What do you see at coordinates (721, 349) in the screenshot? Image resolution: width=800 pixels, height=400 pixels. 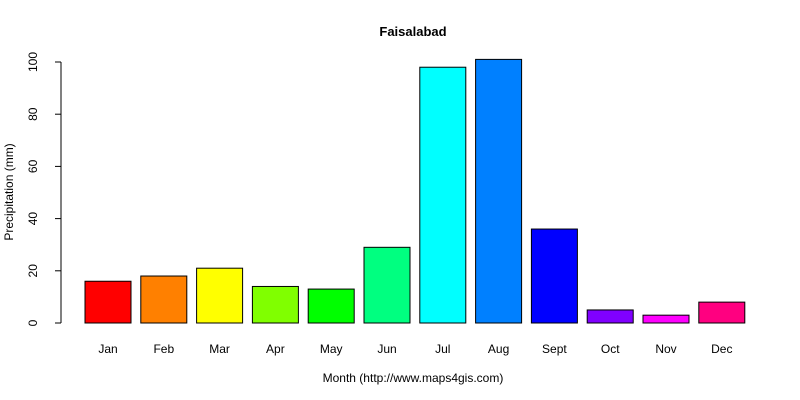 I see `x-tick-label: Dec` at bounding box center [721, 349].